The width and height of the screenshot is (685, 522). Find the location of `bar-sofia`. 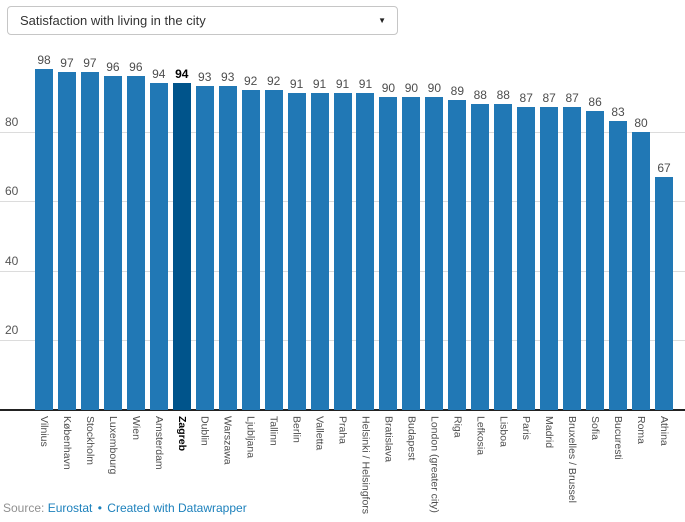

bar-sofia is located at coordinates (595, 260).